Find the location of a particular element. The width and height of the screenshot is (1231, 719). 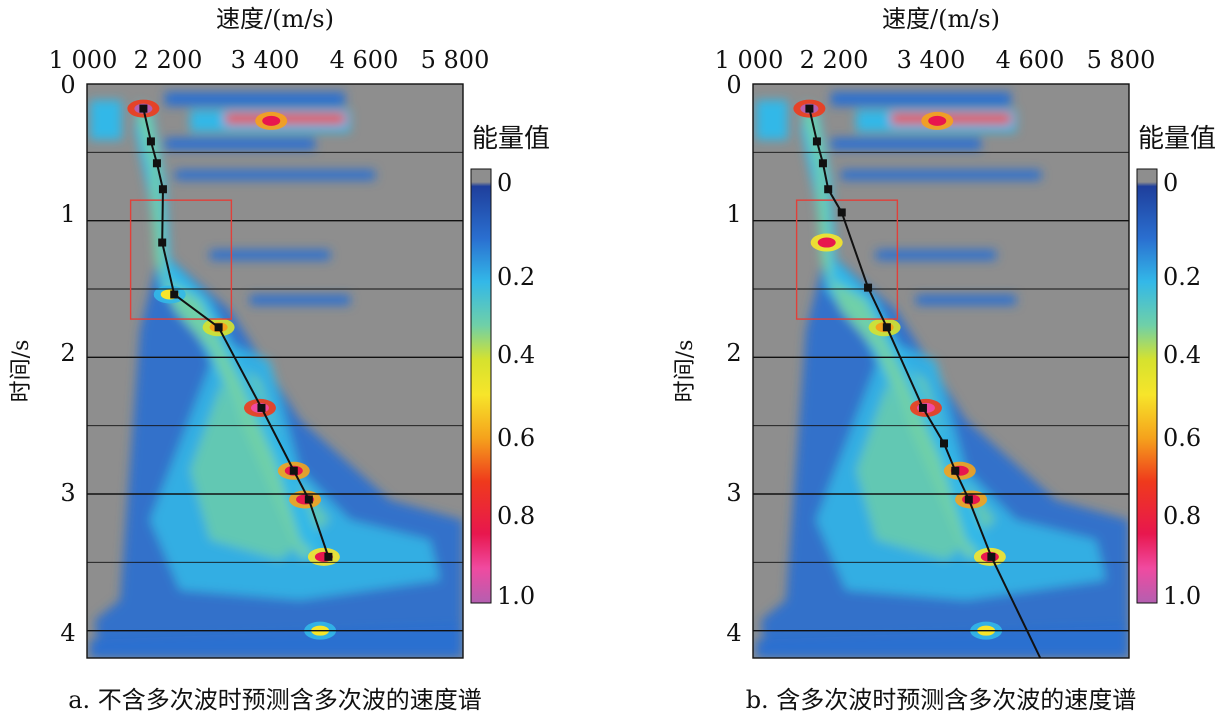

panel-caption: a. 不含多次波时预测含多次波的速度谱 is located at coordinates (275, 700).